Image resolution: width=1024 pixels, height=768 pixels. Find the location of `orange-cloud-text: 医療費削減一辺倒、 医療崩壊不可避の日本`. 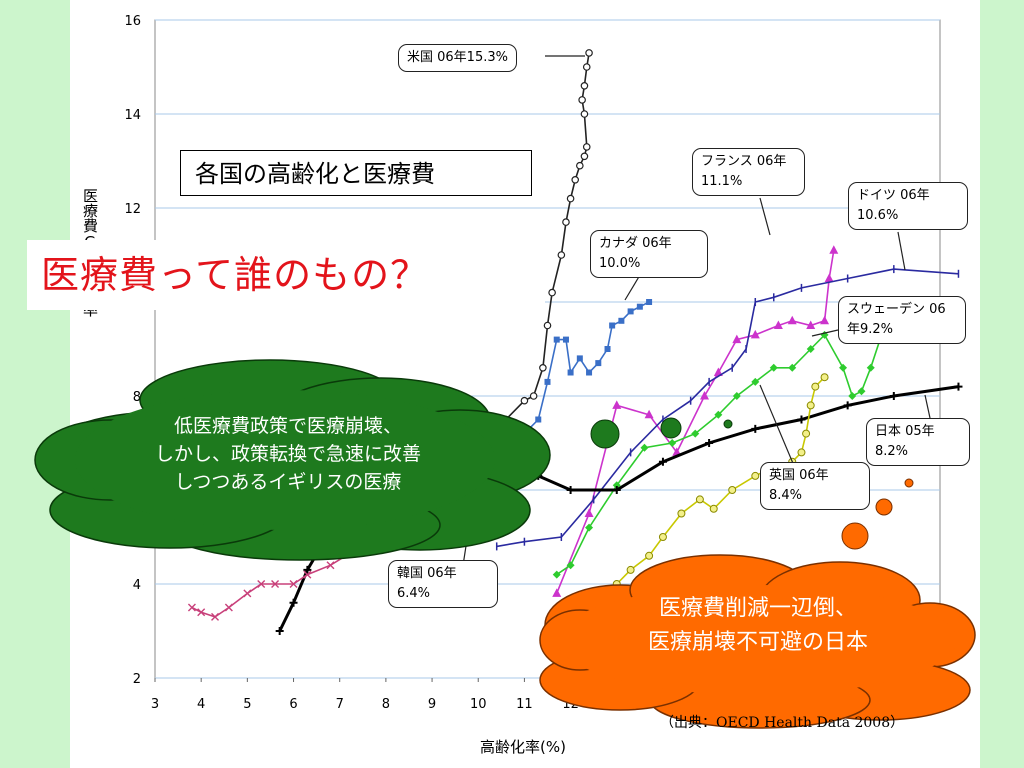

orange-cloud-text: 医療費削減一辺倒、 医療崩壊不可避の日本 is located at coordinates (758, 626).